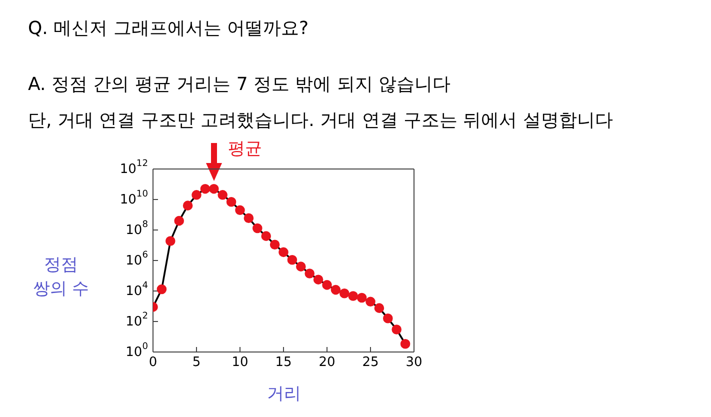 The width and height of the screenshot is (711, 417). I want to click on y-tick-label: 10$^{2}$, so click(137, 321).